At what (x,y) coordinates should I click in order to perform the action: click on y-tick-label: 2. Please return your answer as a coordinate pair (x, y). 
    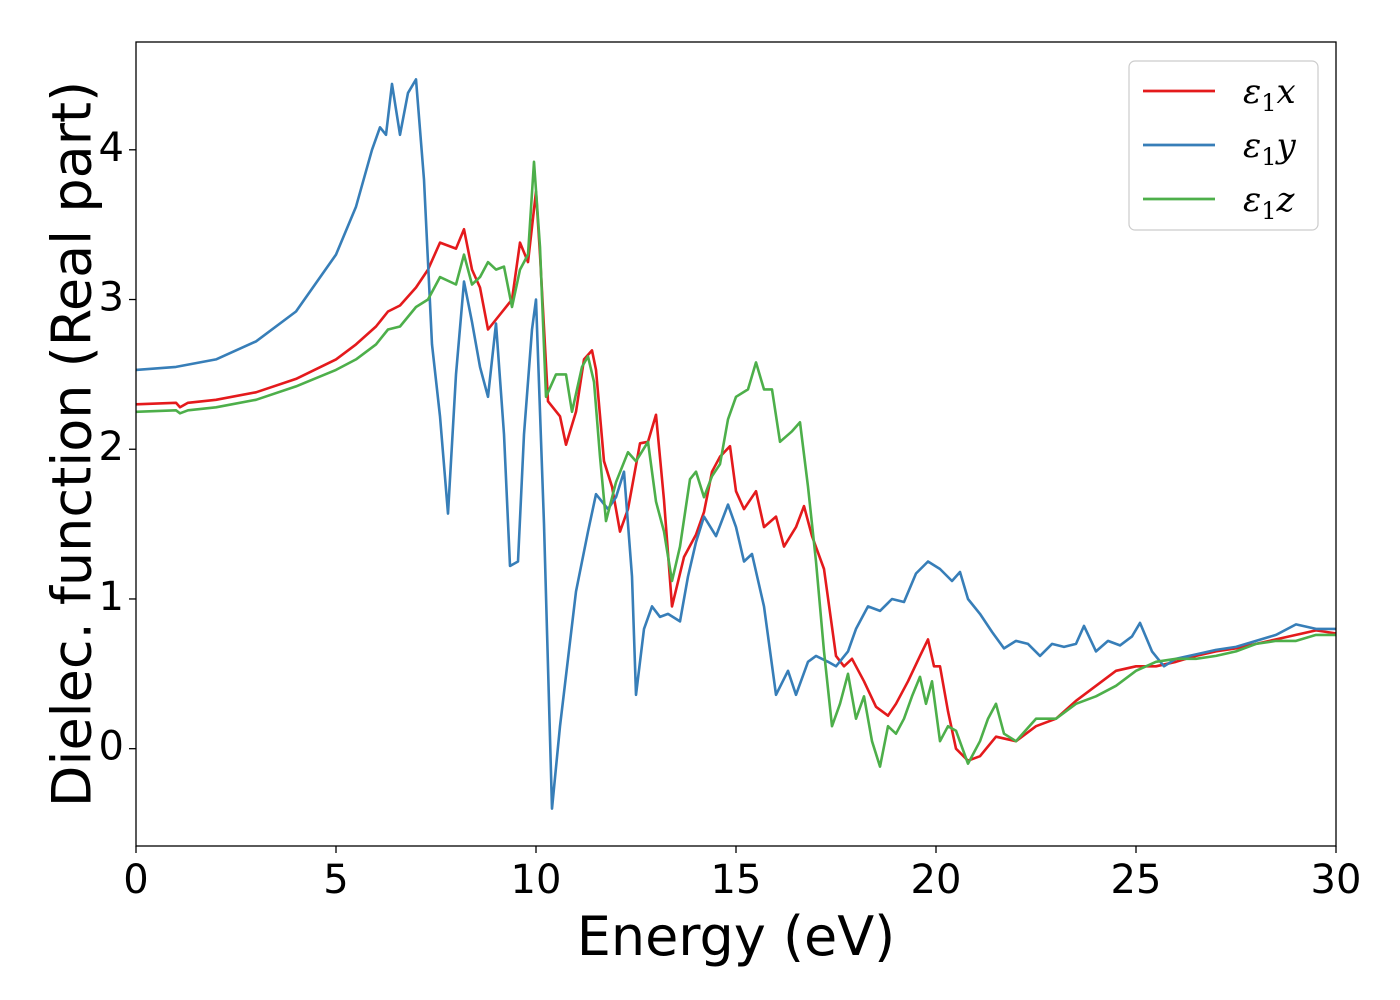
    Looking at the image, I should click on (111, 447).